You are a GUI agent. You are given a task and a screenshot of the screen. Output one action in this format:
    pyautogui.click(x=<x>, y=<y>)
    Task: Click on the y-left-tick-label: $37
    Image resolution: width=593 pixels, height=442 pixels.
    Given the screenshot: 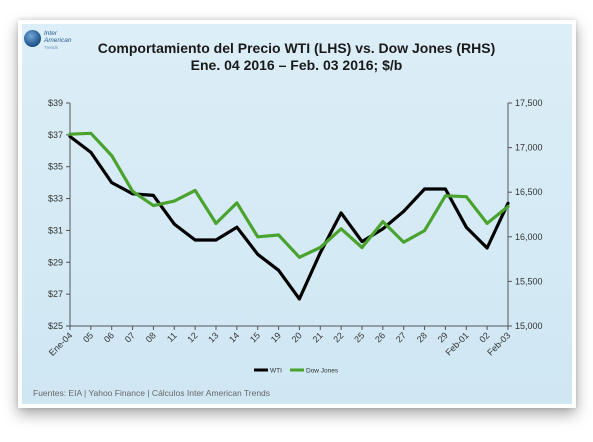 What is the action you would take?
    pyautogui.click(x=55, y=135)
    